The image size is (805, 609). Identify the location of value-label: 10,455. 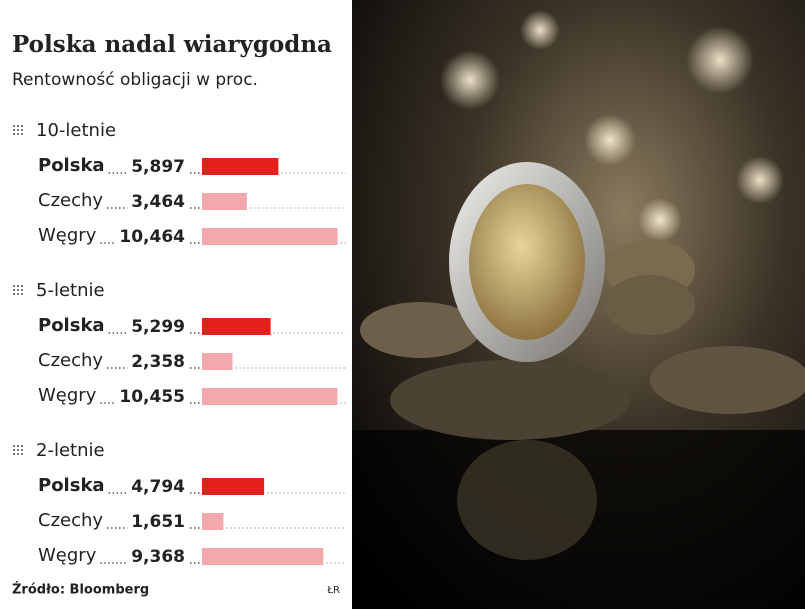
(152, 397).